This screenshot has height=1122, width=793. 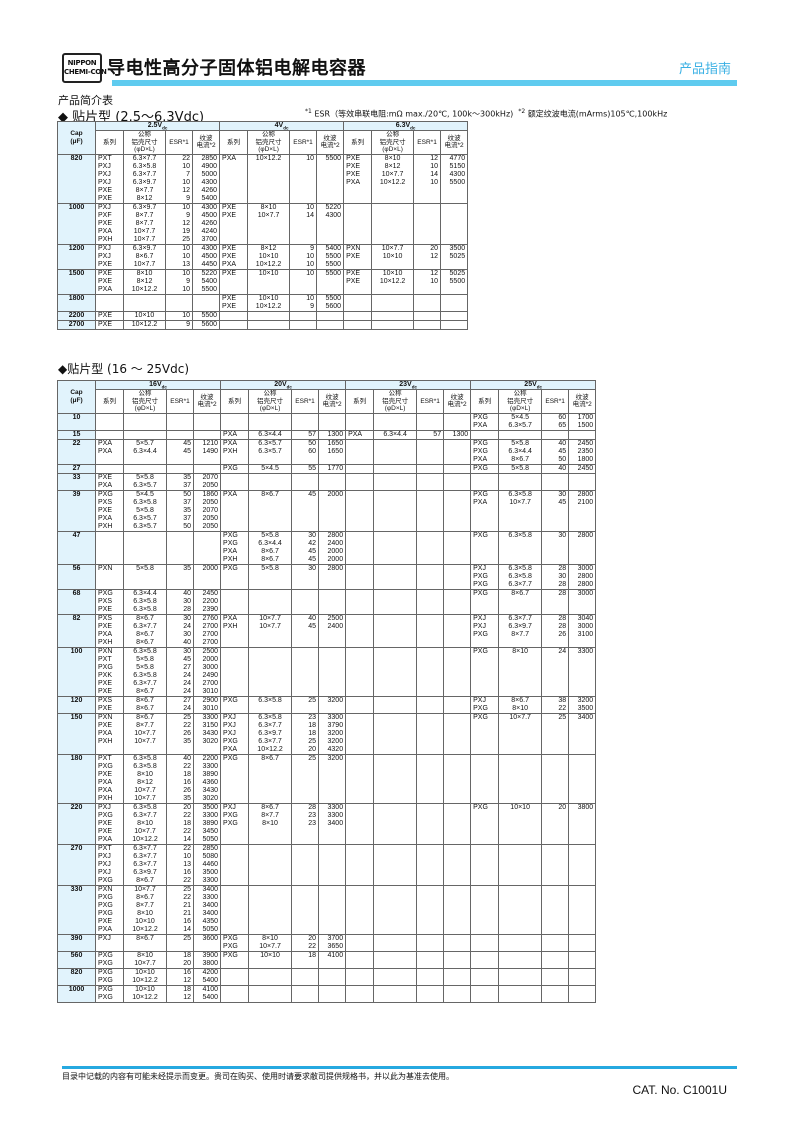 I want to click on text-line: 铝壳尺寸, so click(x=392, y=142).